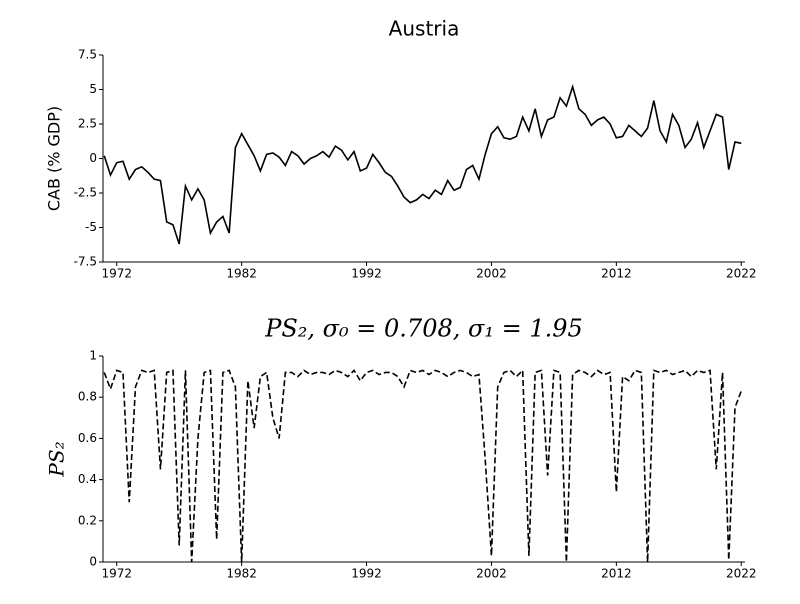 The image size is (800, 604). Describe the element at coordinates (85, 262) in the screenshot. I see `y-tick-label: -7.5` at that location.